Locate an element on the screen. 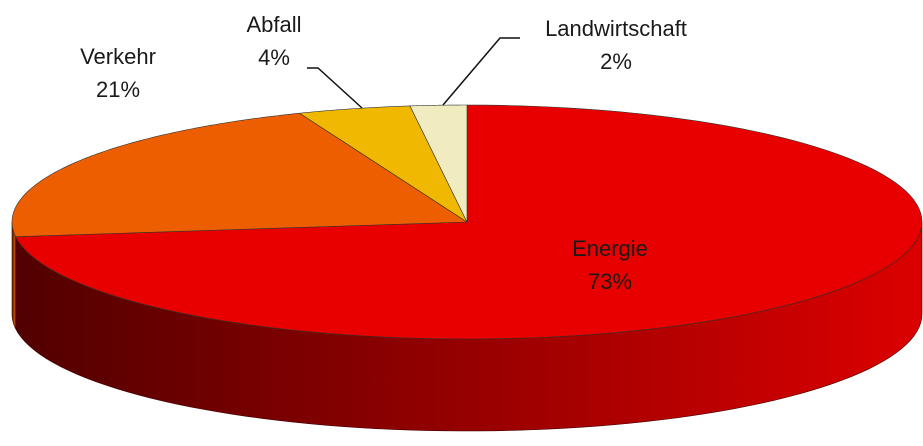 The width and height of the screenshot is (923, 446). category-label: Landwirtschaft is located at coordinates (616, 28).